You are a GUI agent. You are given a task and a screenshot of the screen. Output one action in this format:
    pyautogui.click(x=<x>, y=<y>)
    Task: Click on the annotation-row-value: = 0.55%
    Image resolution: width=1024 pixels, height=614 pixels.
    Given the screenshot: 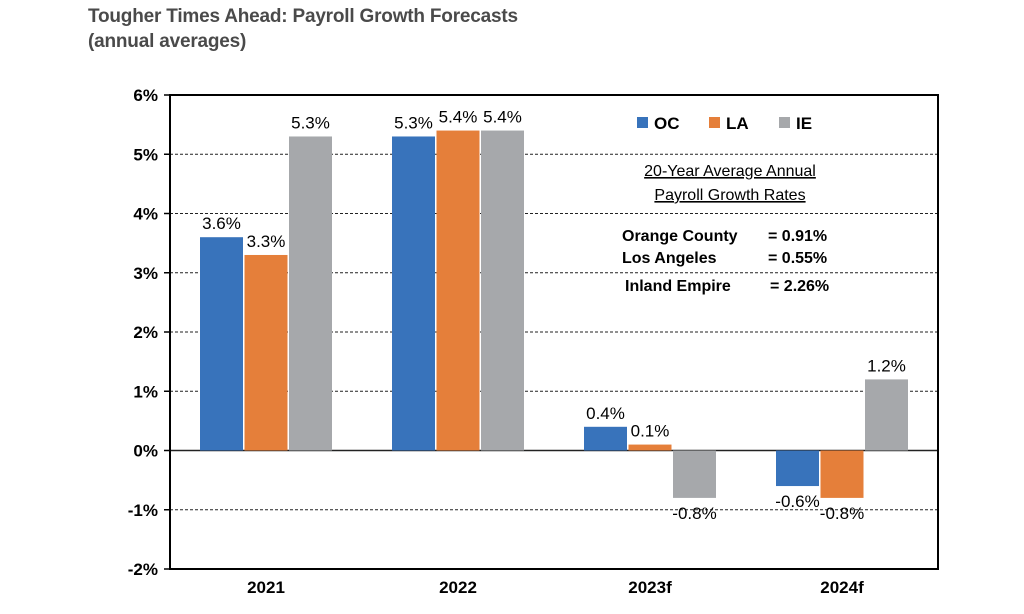 What is the action you would take?
    pyautogui.click(x=797, y=258)
    